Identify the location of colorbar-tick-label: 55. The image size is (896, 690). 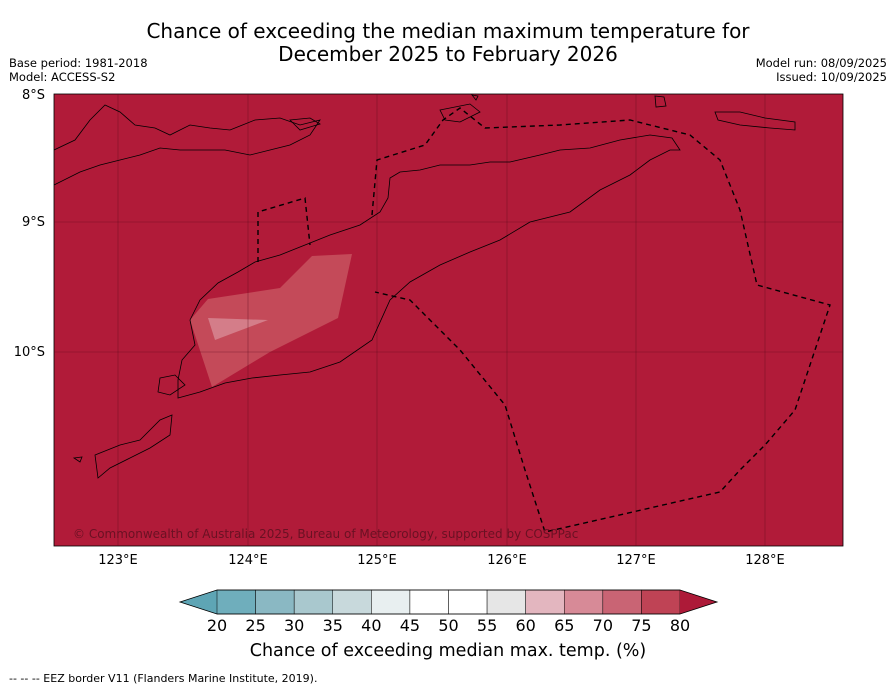
(487, 625).